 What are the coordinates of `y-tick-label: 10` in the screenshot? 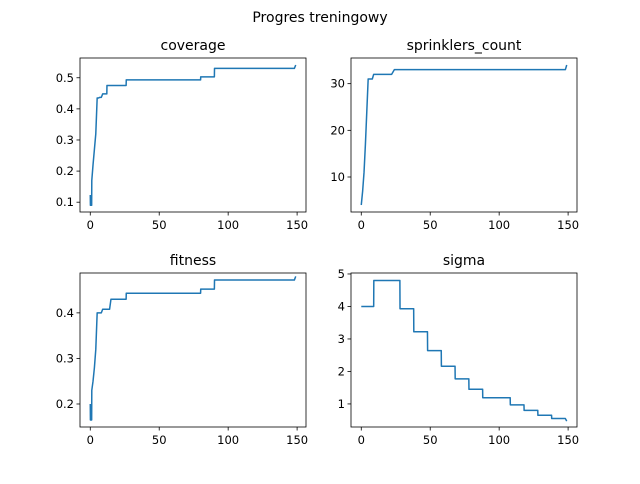 It's located at (337, 177).